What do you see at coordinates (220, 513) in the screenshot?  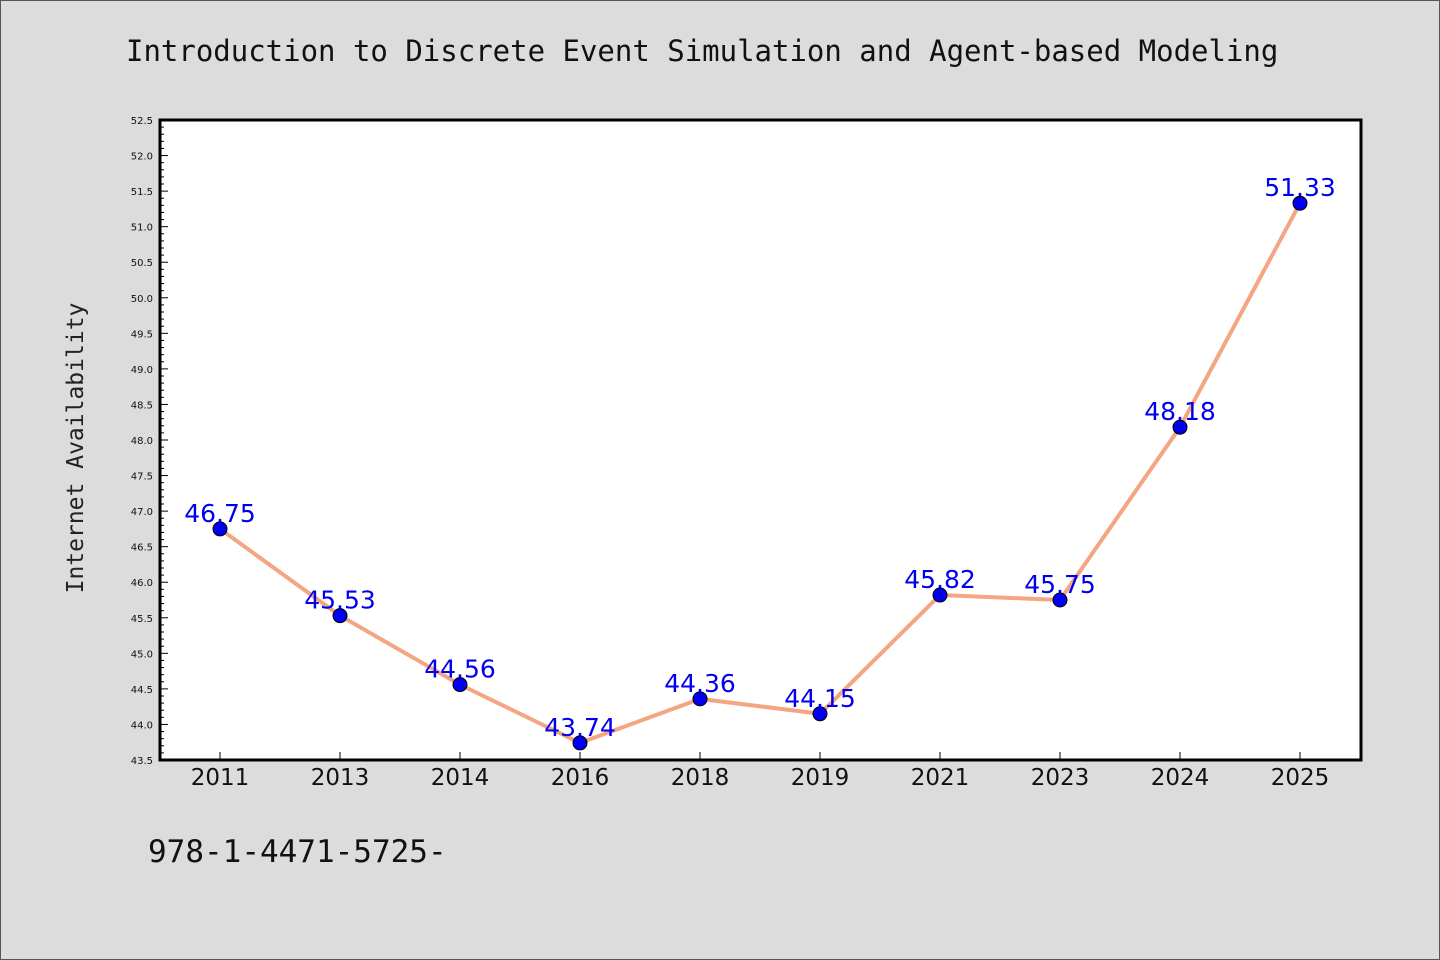 I see `data-label: 46.75` at bounding box center [220, 513].